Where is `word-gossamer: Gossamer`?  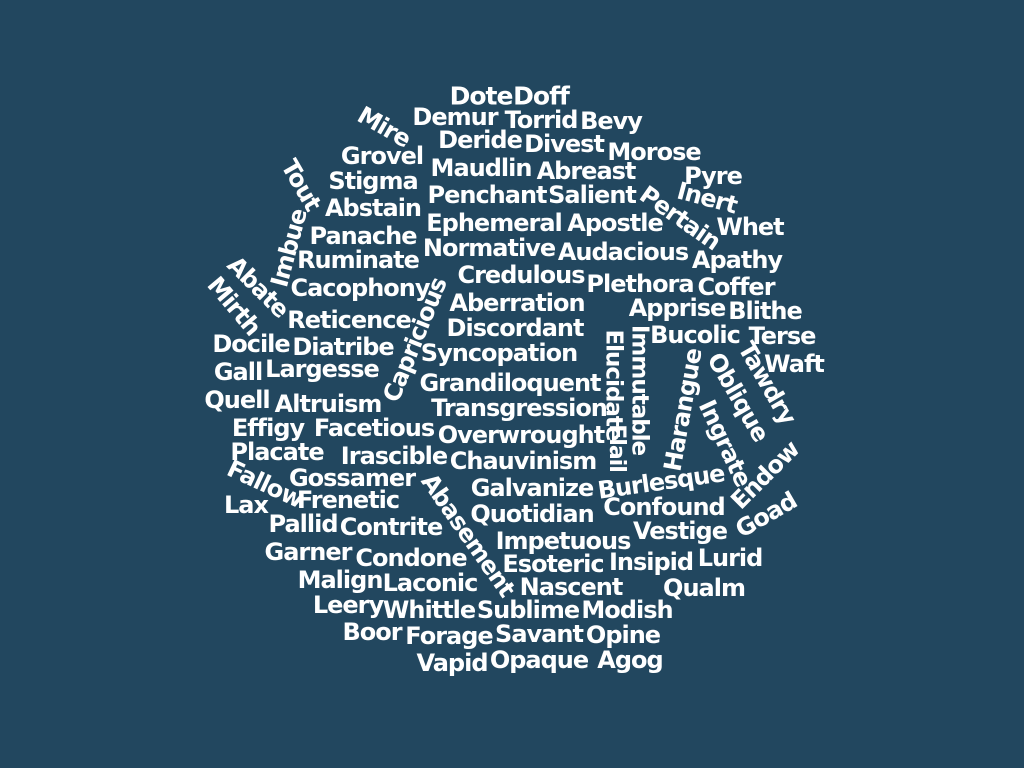
word-gossamer: Gossamer is located at coordinates (352, 478).